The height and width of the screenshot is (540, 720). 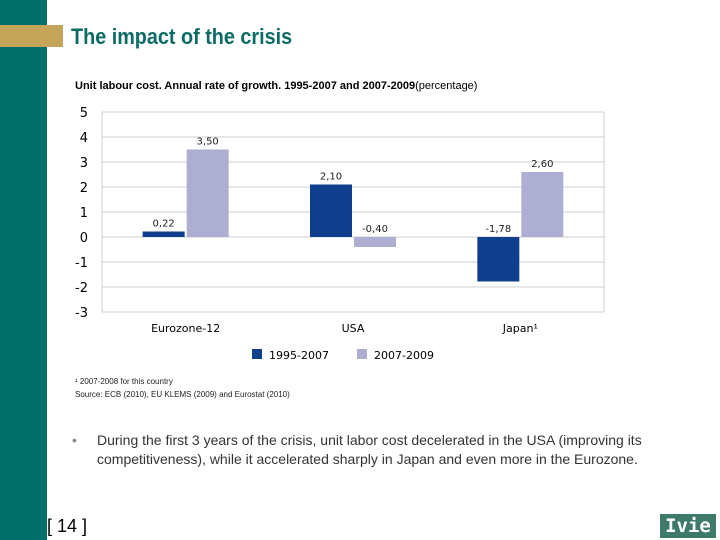 I want to click on y-tick-label: 2, so click(x=84, y=188).